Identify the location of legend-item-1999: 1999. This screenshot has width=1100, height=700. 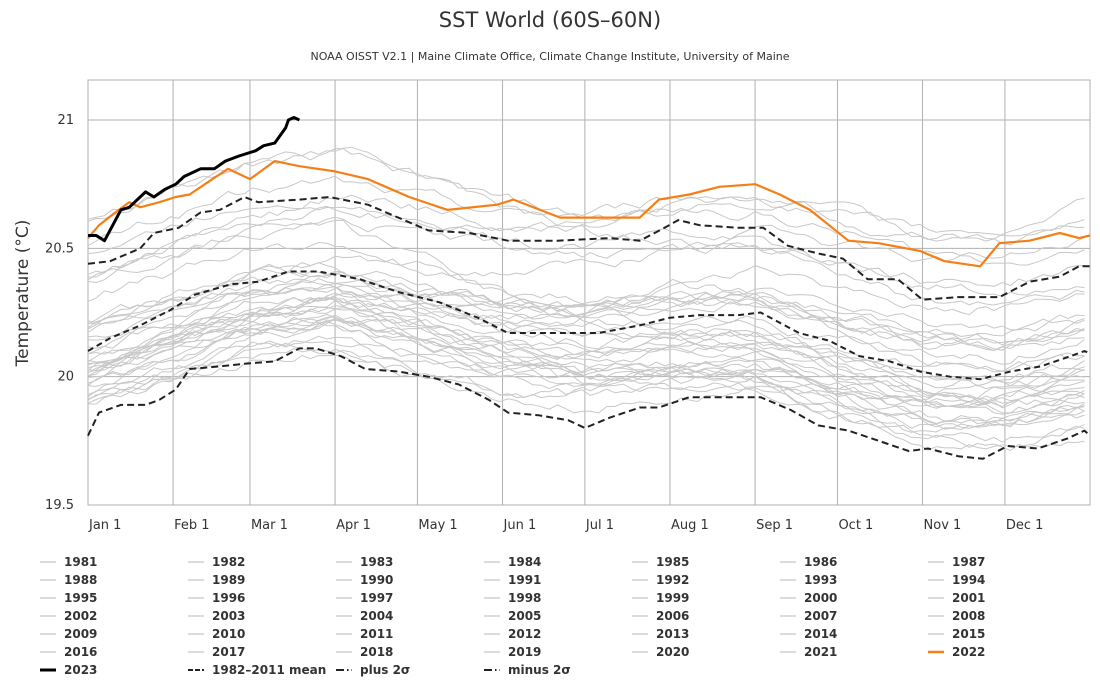
(660, 598).